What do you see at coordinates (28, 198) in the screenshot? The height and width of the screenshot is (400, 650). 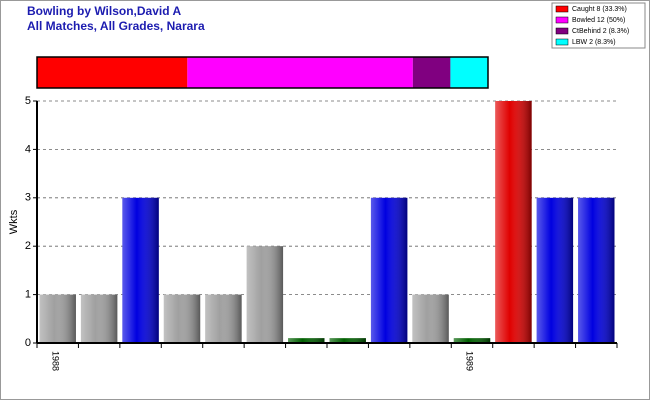 I see `y-tick-label: 3` at bounding box center [28, 198].